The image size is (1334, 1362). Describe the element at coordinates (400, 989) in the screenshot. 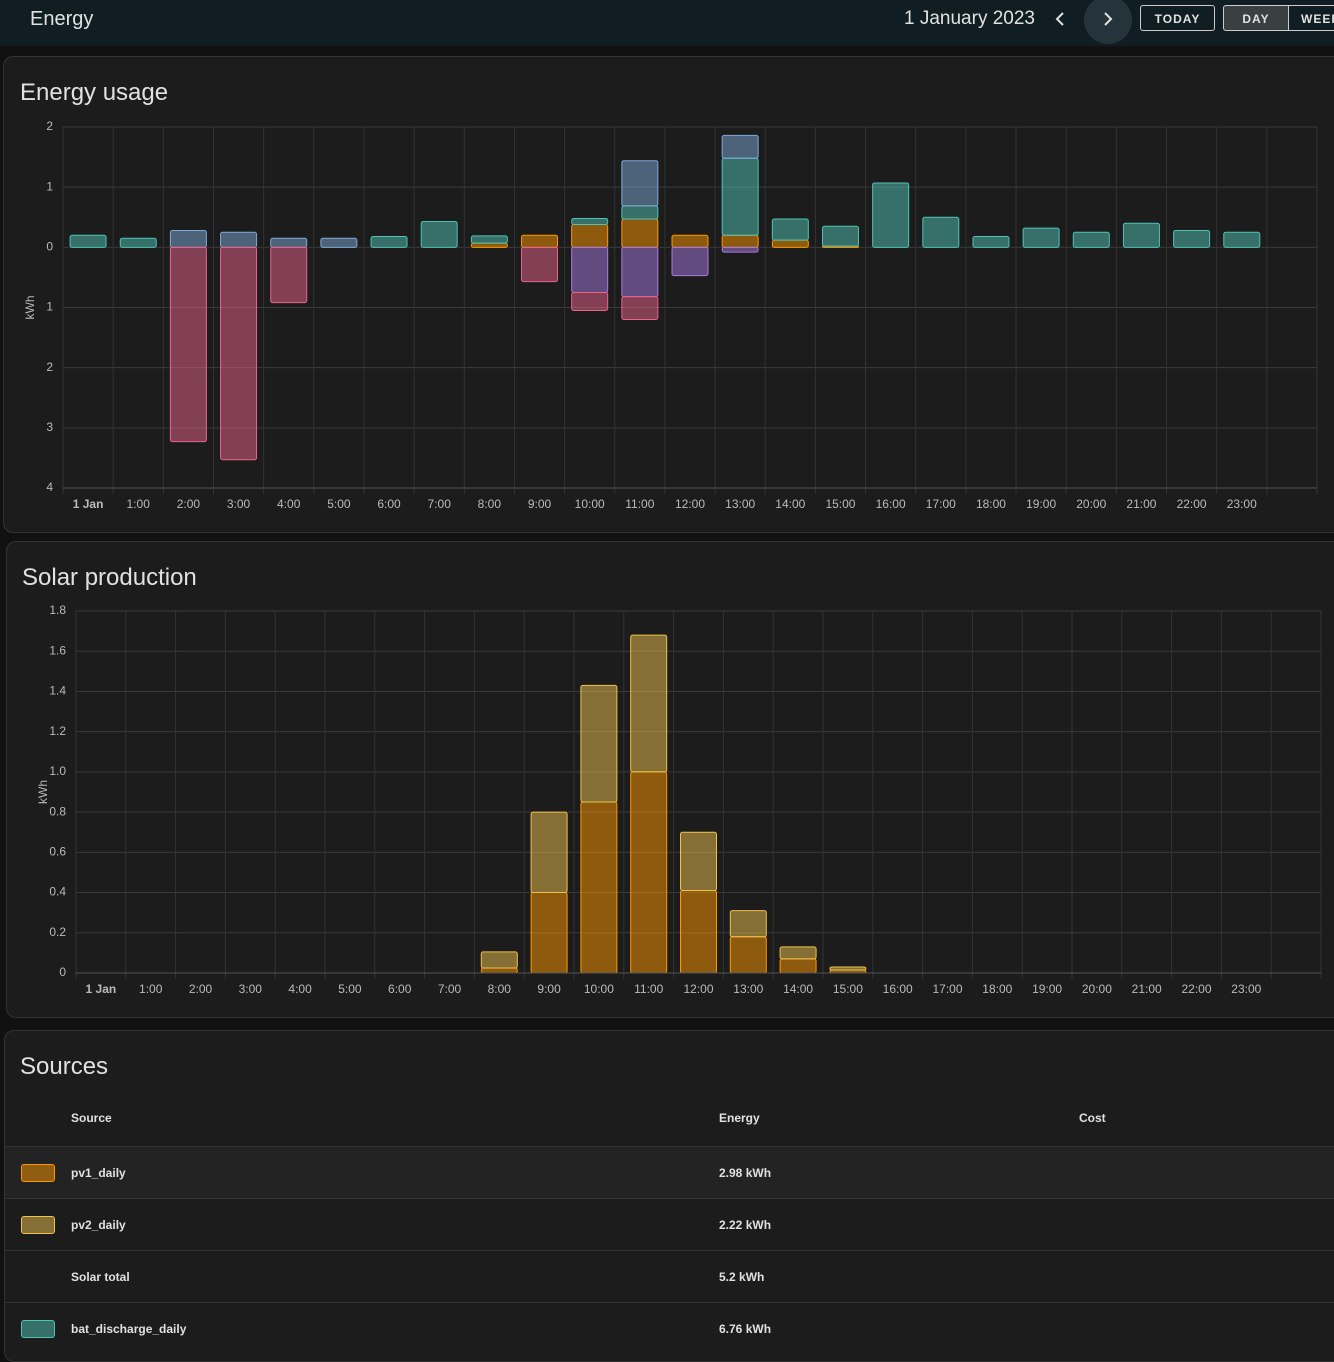

I see `x-tick-label: 6:00` at that location.